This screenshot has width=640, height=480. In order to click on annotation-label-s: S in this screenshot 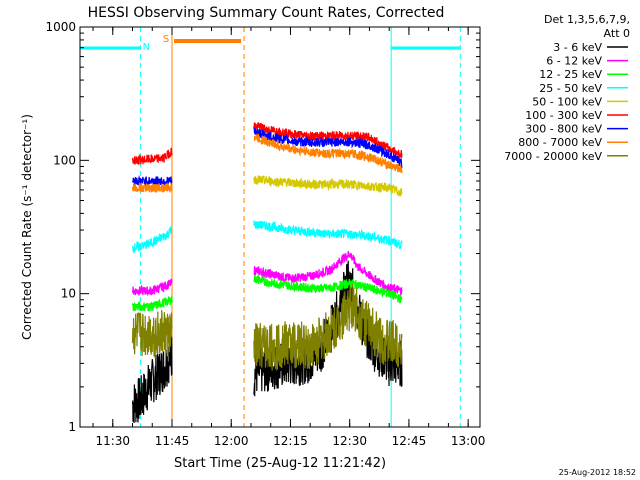, I will do `click(166, 39)`.